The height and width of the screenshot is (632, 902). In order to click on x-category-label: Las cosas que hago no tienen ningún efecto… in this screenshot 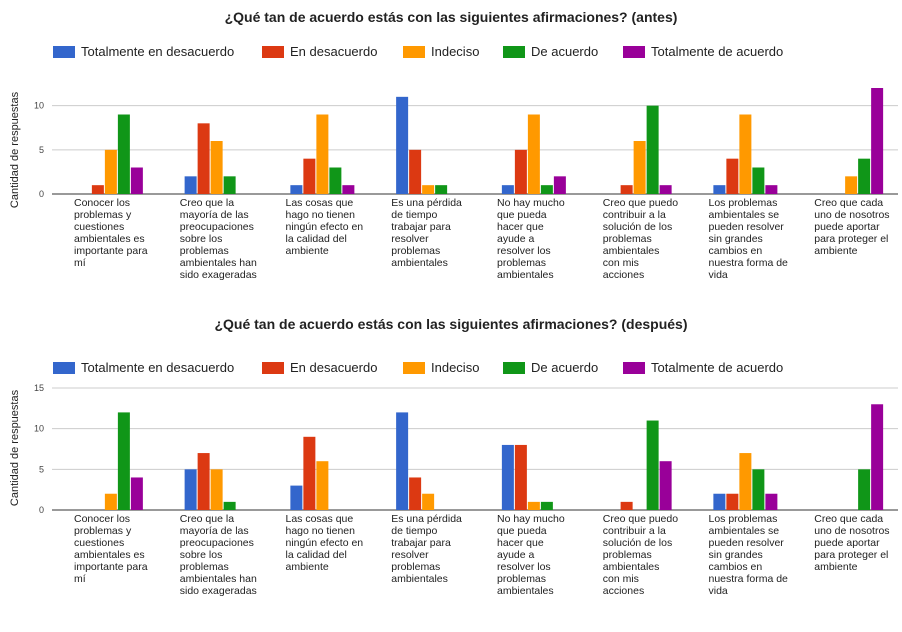, I will do `click(325, 543)`.